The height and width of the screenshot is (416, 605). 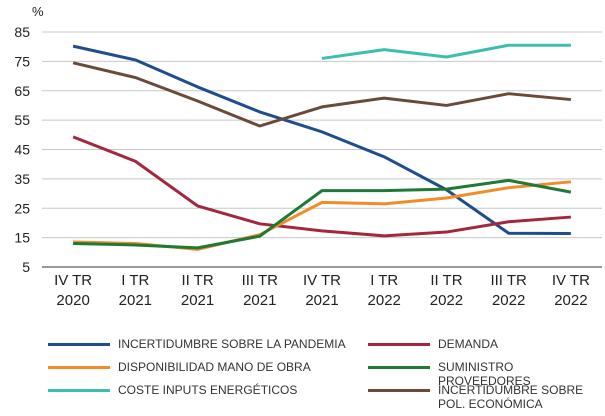 What do you see at coordinates (22, 120) in the screenshot?
I see `y-tick-label: 55` at bounding box center [22, 120].